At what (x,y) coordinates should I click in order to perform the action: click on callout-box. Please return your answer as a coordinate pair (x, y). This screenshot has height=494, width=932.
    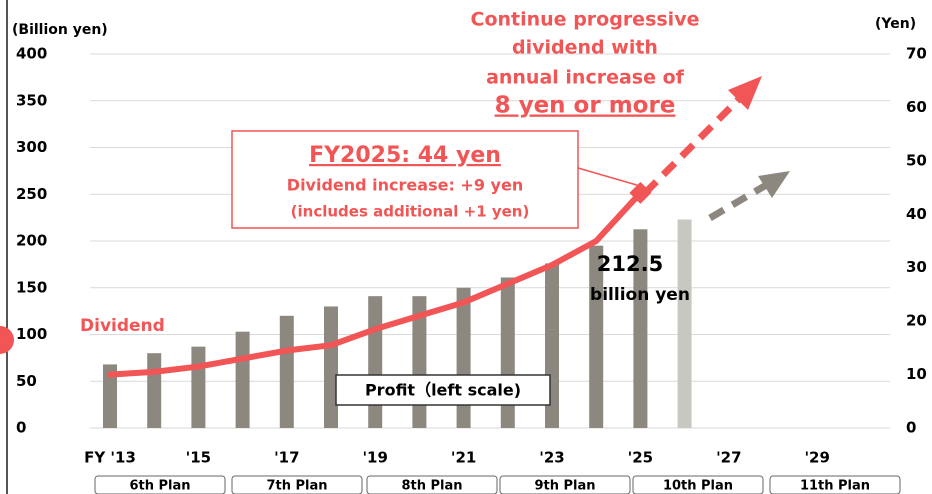
    Looking at the image, I should click on (405, 179).